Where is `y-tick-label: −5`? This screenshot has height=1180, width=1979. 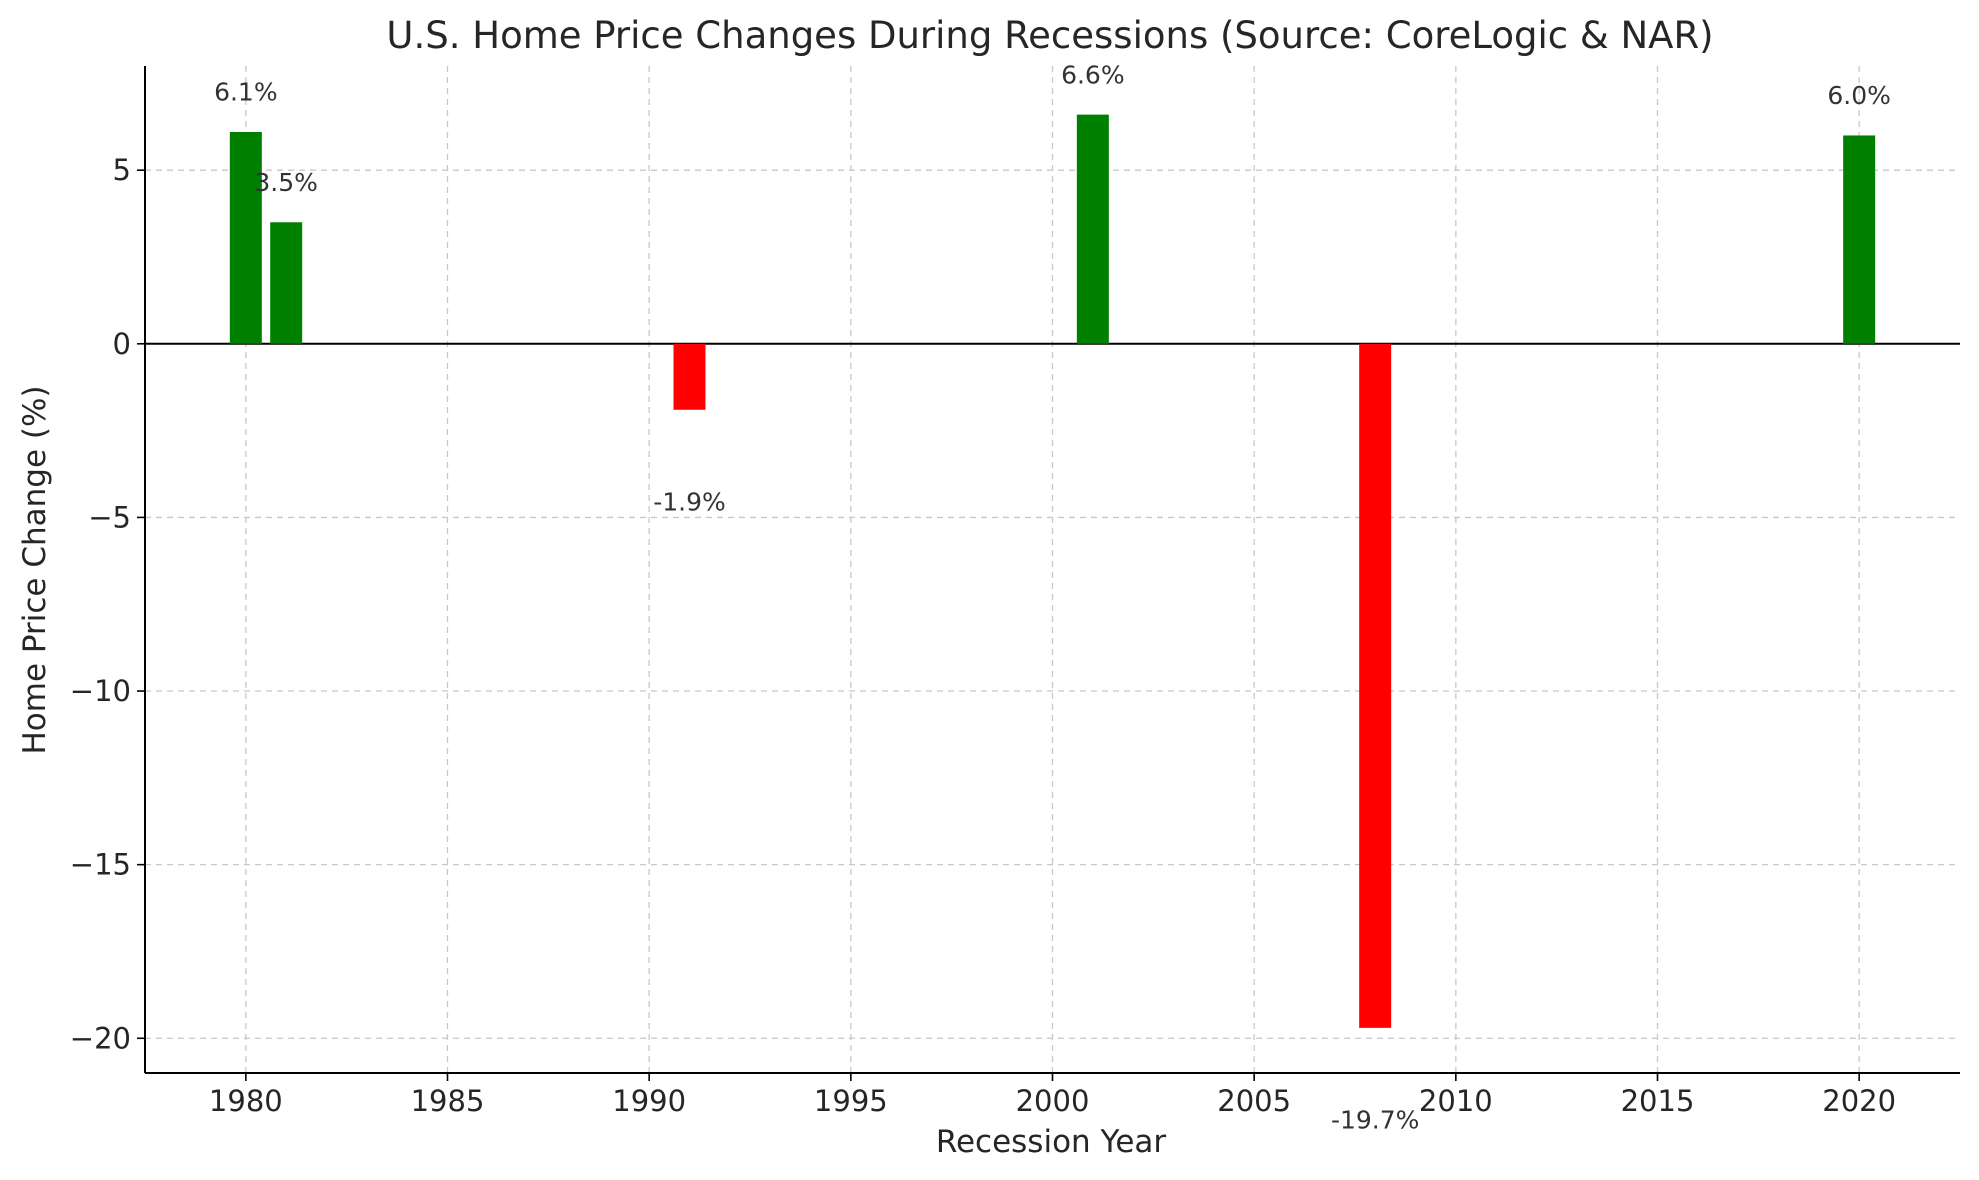 y-tick-label: −5 is located at coordinates (109, 517).